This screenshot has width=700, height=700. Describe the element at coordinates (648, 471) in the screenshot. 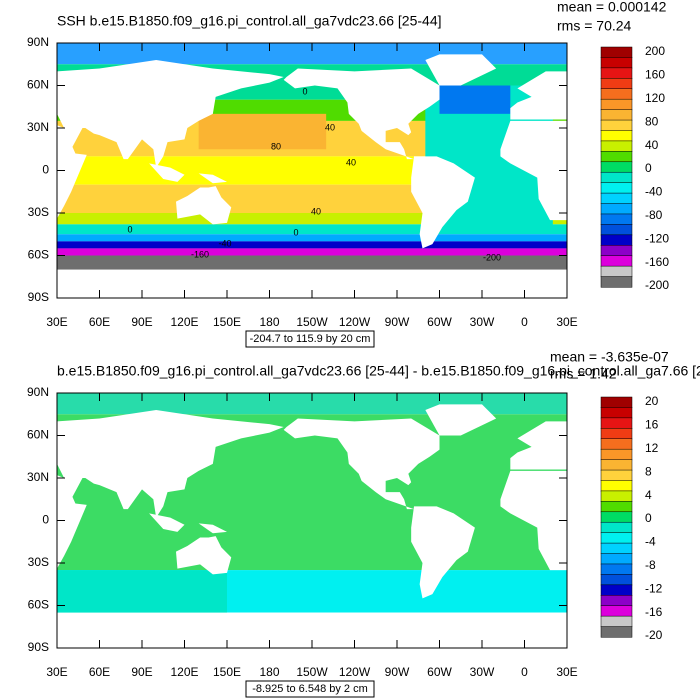

I see `colorbar-label: 8` at that location.